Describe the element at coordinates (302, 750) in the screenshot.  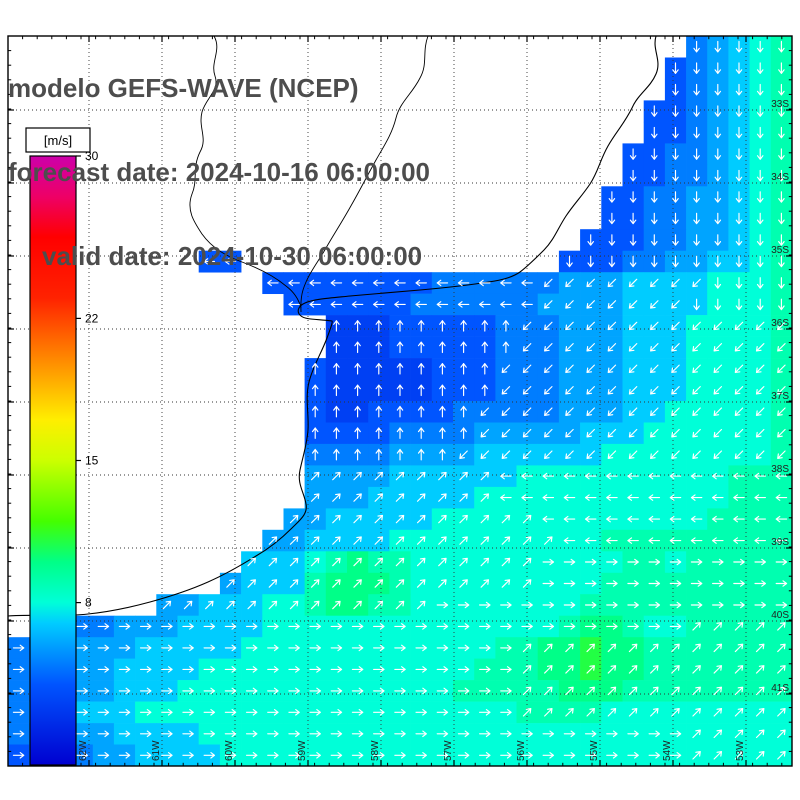
I see `lon-label: 59W` at that location.